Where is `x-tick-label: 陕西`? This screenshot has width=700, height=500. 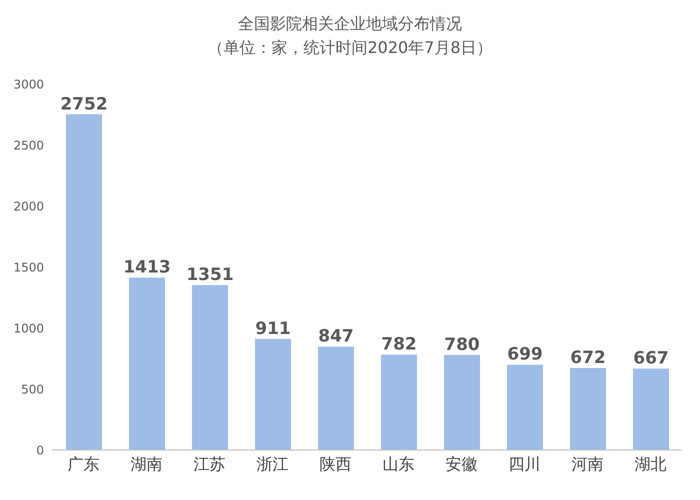 x-tick-label: 陕西 is located at coordinates (336, 464).